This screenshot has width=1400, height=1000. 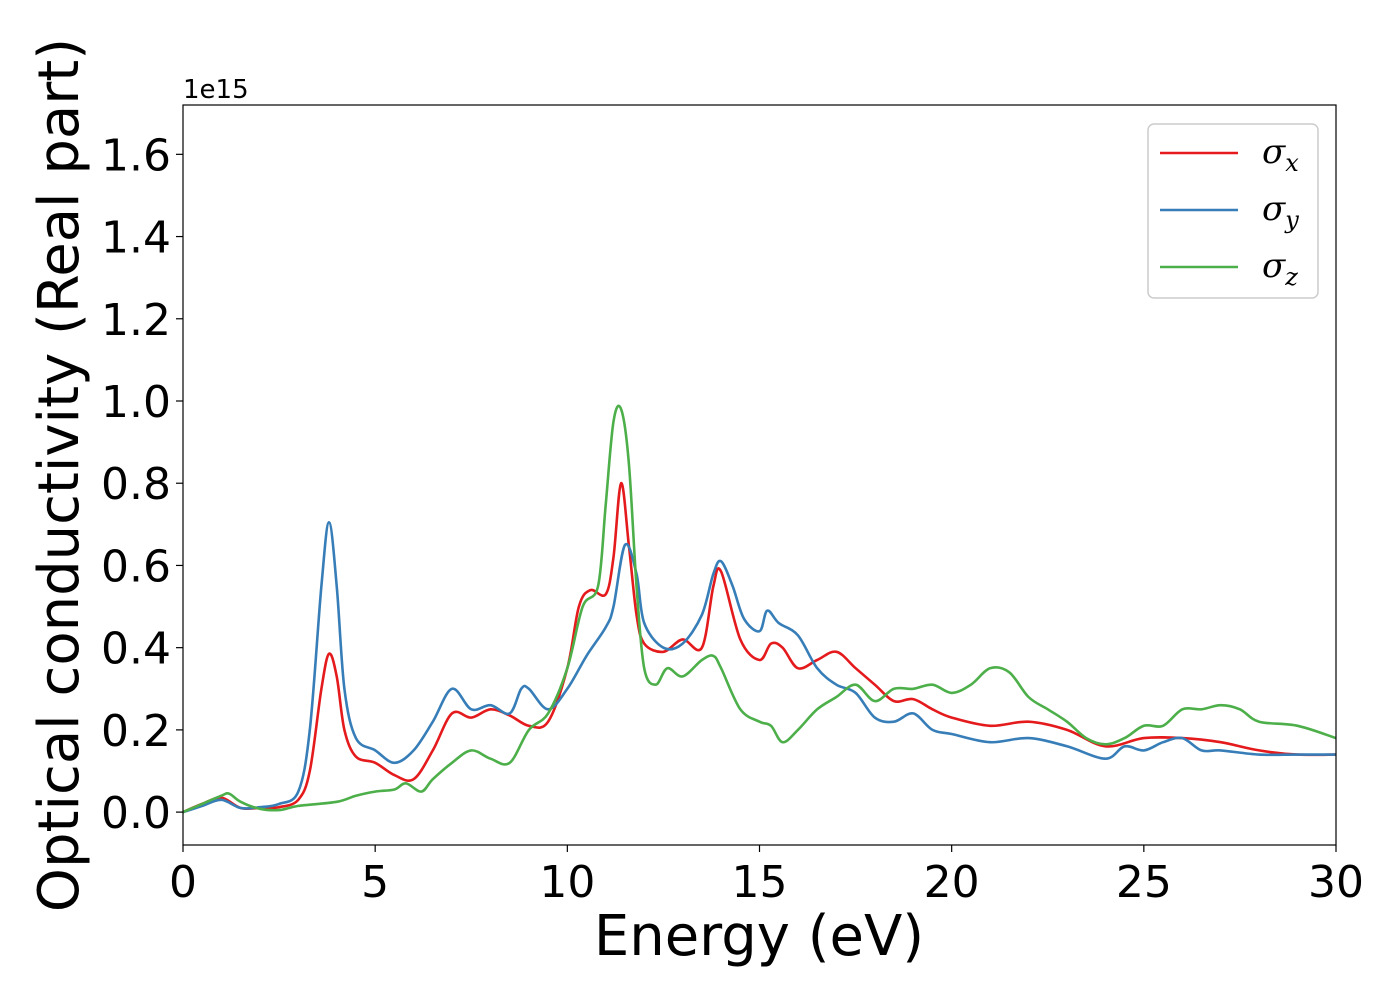 What do you see at coordinates (136, 813) in the screenshot?
I see `y-tick-label: 0.0` at bounding box center [136, 813].